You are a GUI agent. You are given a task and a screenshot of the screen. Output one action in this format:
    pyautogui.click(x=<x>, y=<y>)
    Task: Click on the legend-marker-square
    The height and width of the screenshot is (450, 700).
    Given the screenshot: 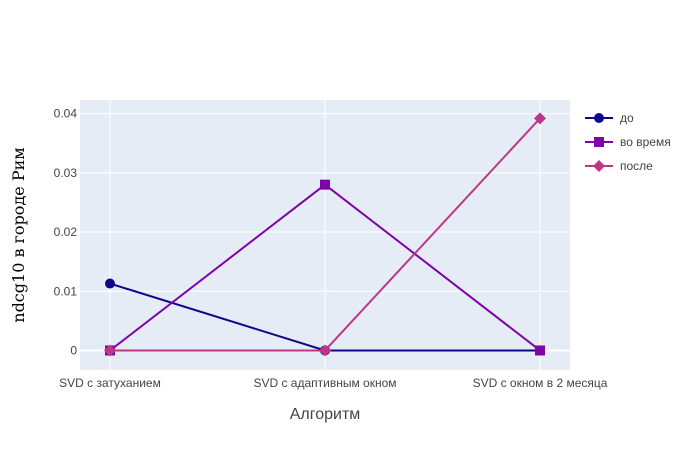 What is the action you would take?
    pyautogui.click(x=599, y=142)
    